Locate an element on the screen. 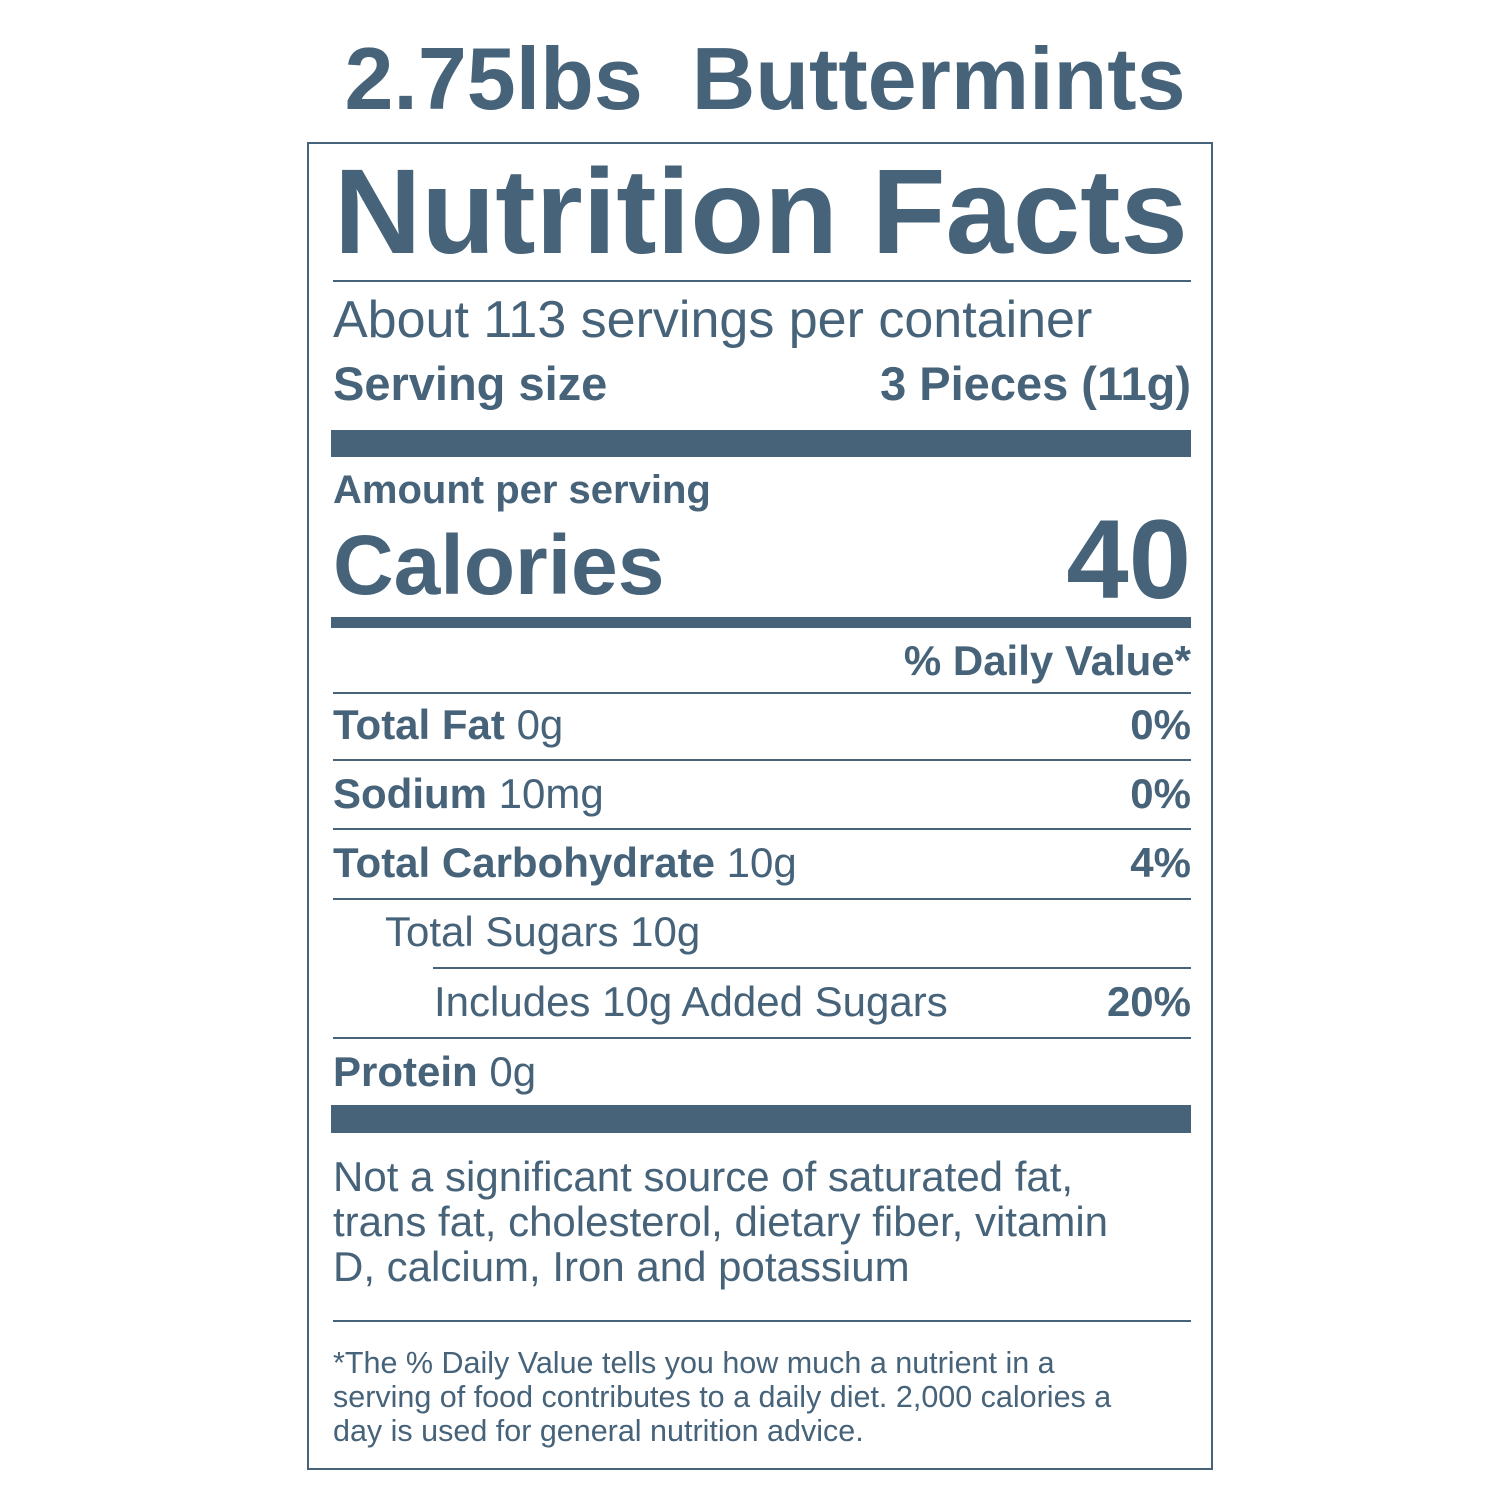 The width and height of the screenshot is (1500, 1500). nutrient-dv: 20% is located at coordinates (1148, 1001).